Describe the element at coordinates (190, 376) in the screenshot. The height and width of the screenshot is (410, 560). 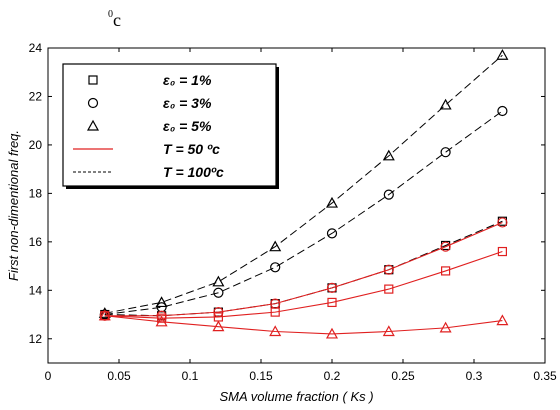
I see `x-tick-label: 0.1` at that location.